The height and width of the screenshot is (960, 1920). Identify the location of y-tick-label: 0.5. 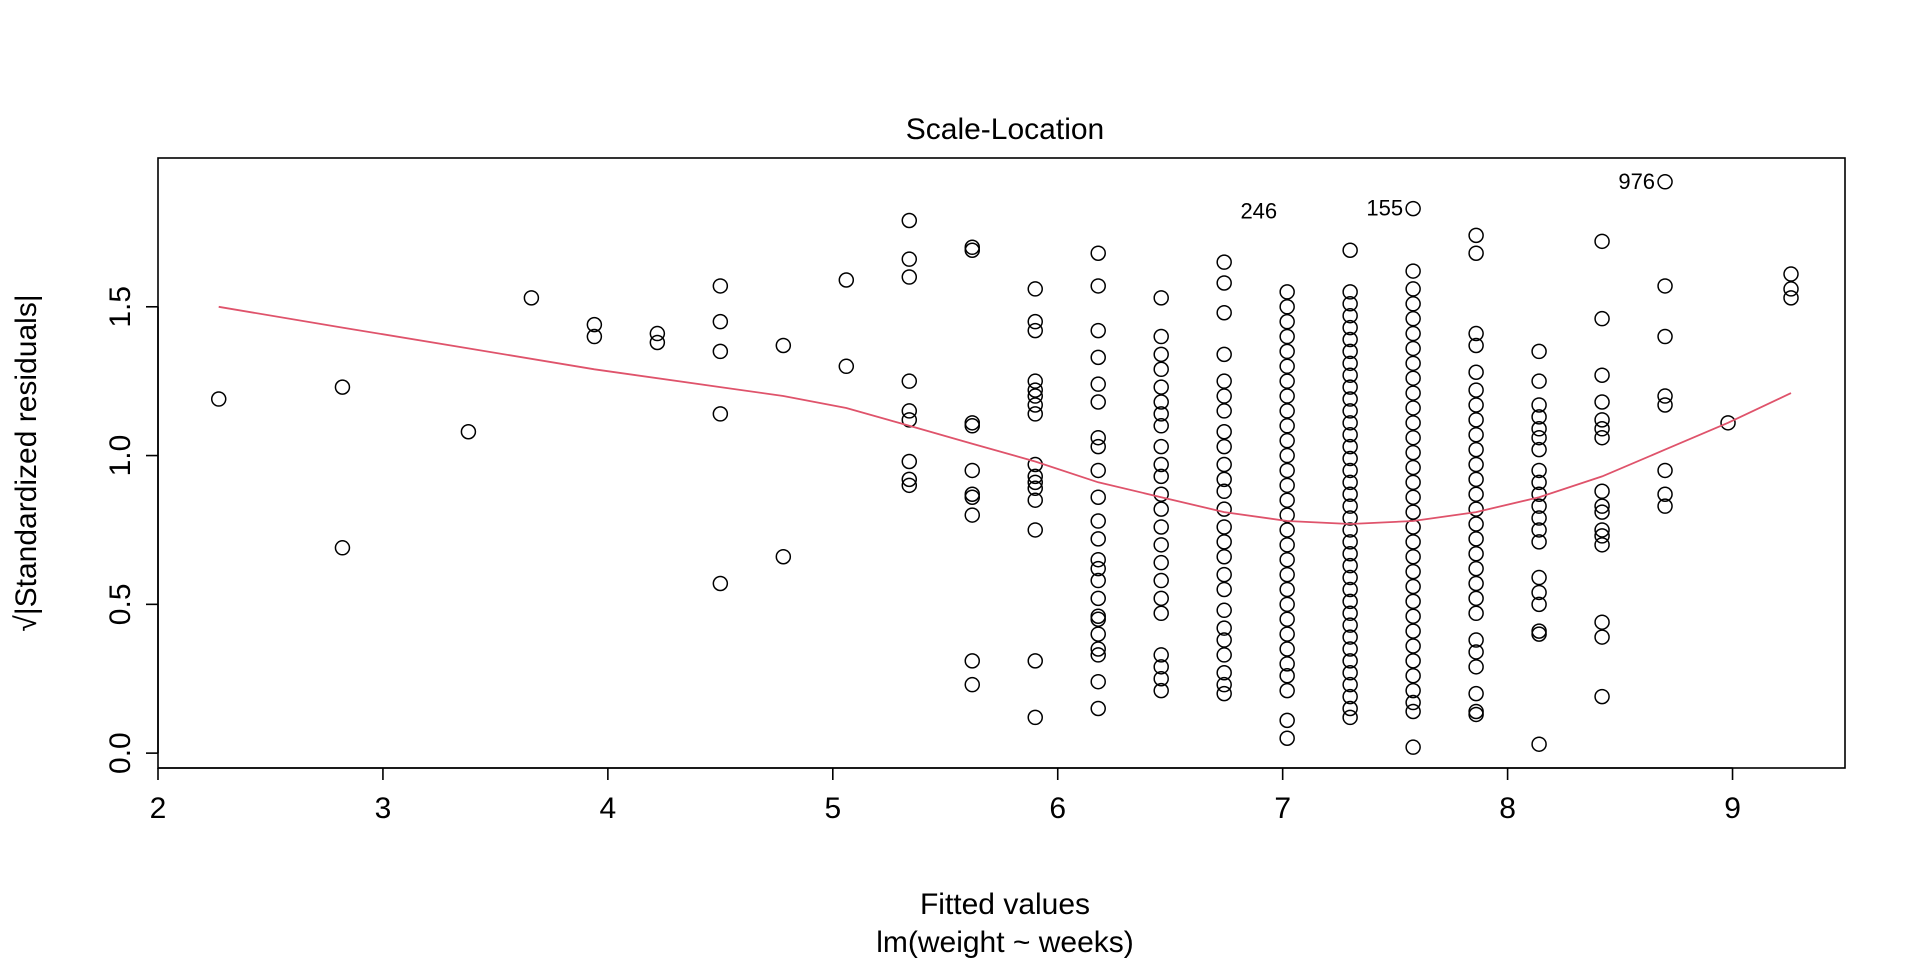
(120, 604).